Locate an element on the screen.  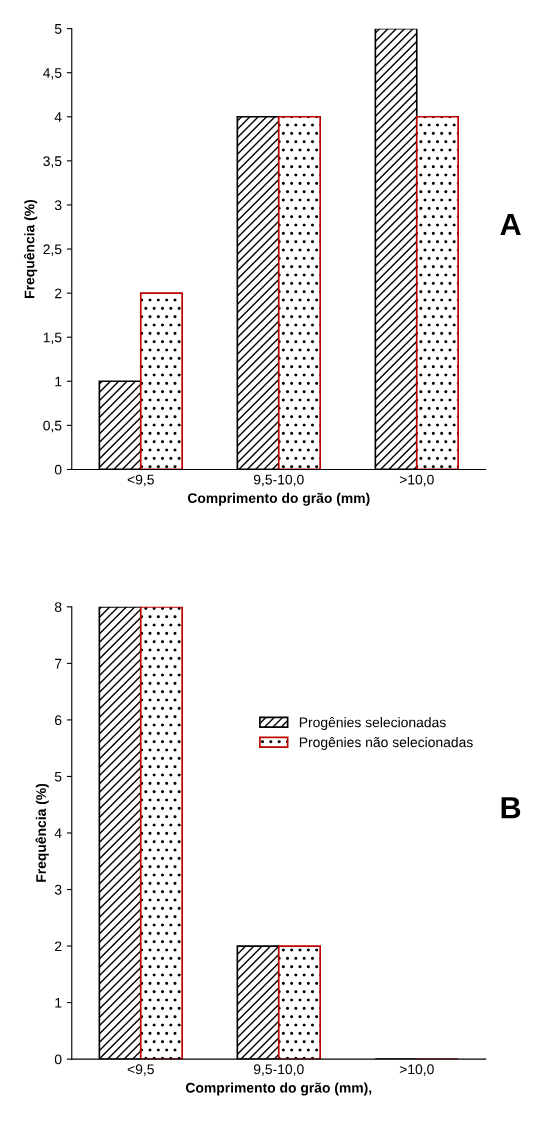
y-tick-label: 4,5 is located at coordinates (52, 74).